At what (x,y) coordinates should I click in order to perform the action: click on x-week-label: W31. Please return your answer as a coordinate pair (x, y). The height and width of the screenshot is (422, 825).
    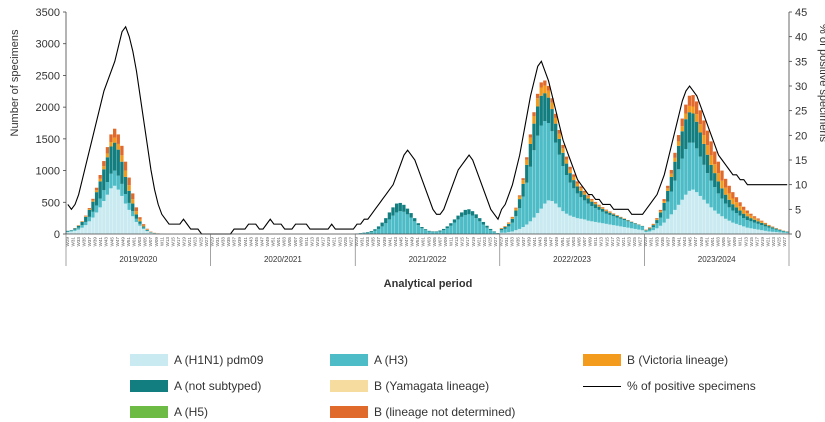
    Looking at the image, I should click on (651, 242).